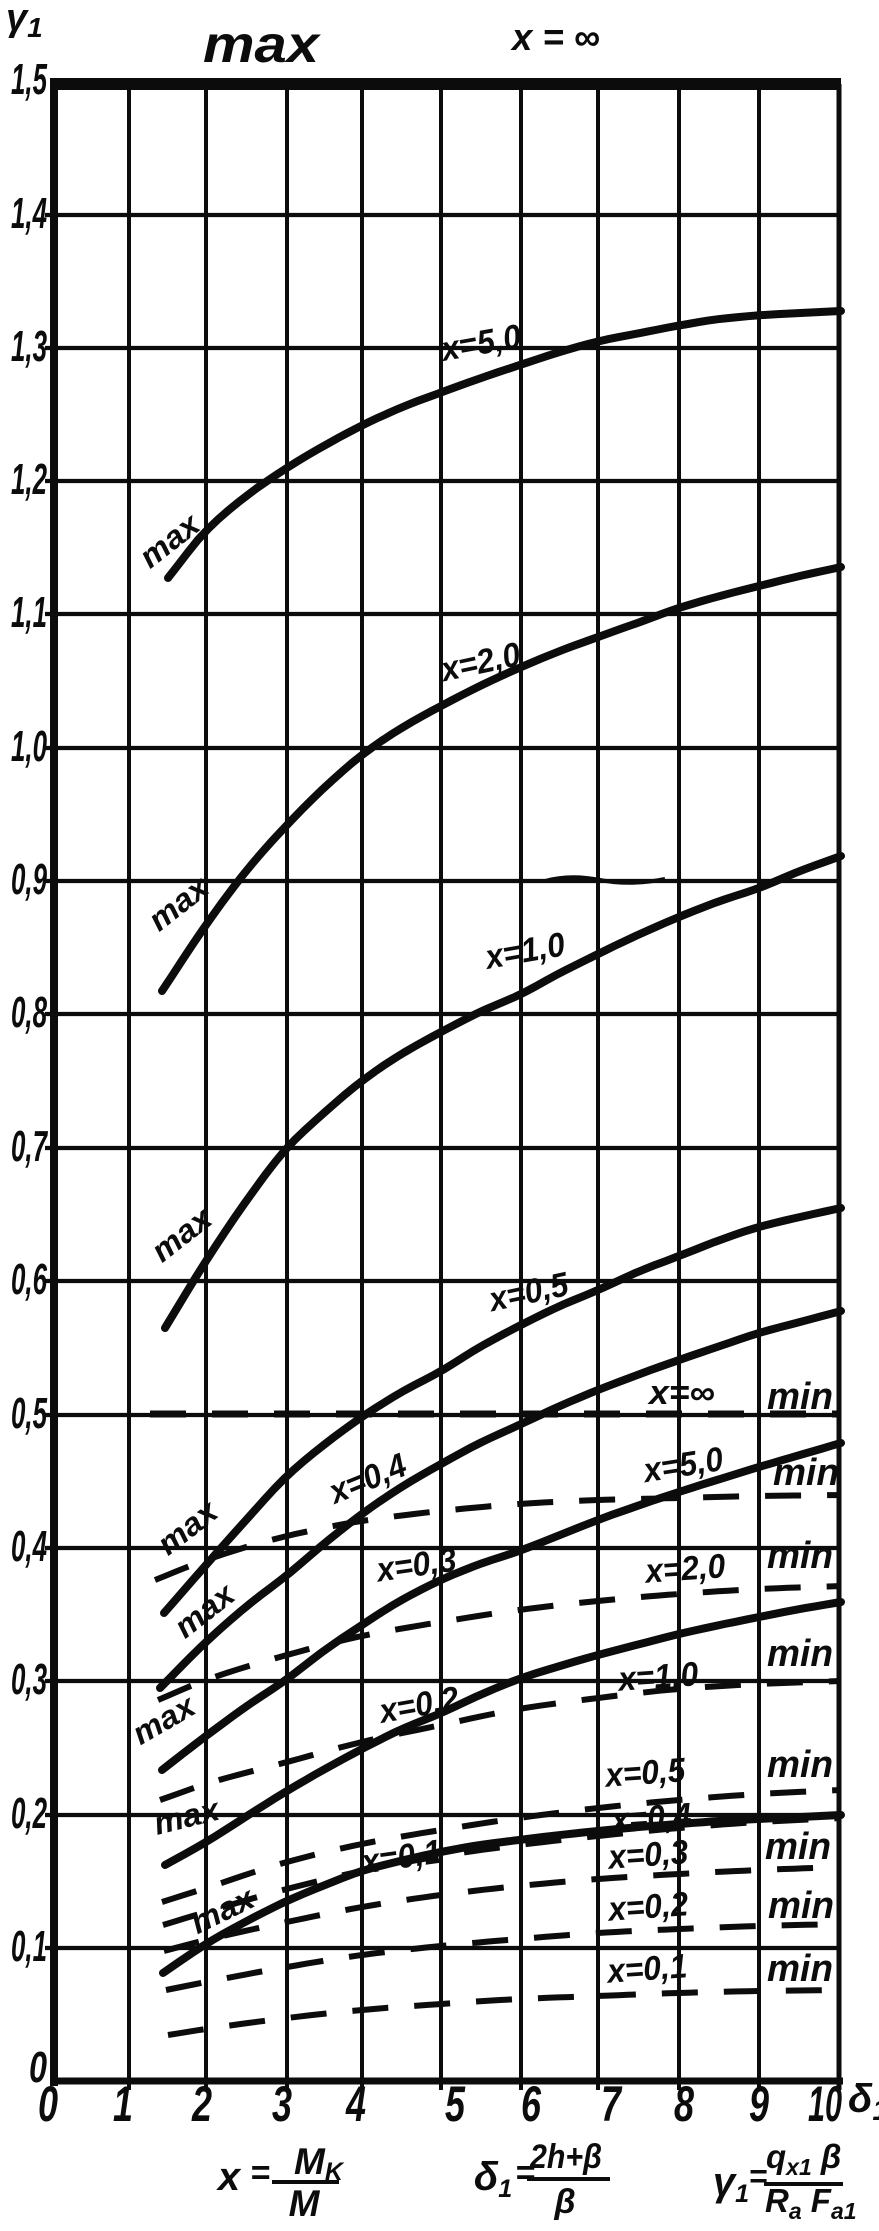 The image size is (879, 2231). What do you see at coordinates (262, 45) in the screenshot?
I see `svg-text: max` at bounding box center [262, 45].